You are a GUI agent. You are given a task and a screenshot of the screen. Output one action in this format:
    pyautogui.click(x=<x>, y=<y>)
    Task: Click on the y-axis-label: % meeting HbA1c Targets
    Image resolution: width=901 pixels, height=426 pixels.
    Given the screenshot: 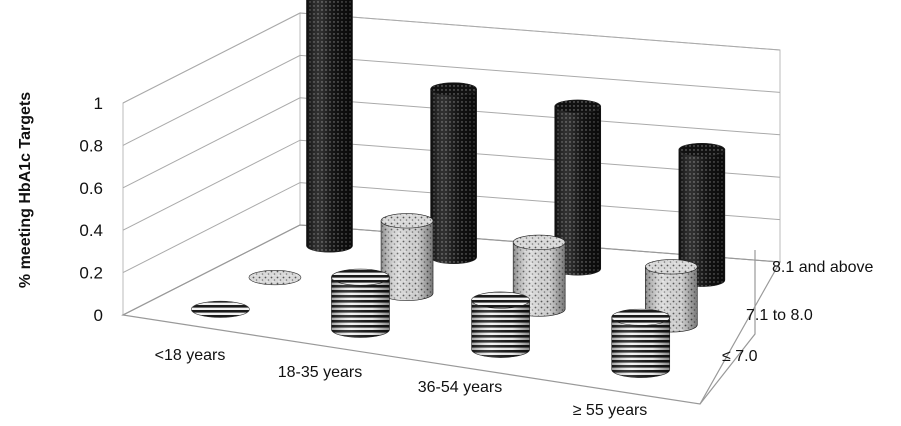 What is the action you would take?
    pyautogui.click(x=25, y=190)
    